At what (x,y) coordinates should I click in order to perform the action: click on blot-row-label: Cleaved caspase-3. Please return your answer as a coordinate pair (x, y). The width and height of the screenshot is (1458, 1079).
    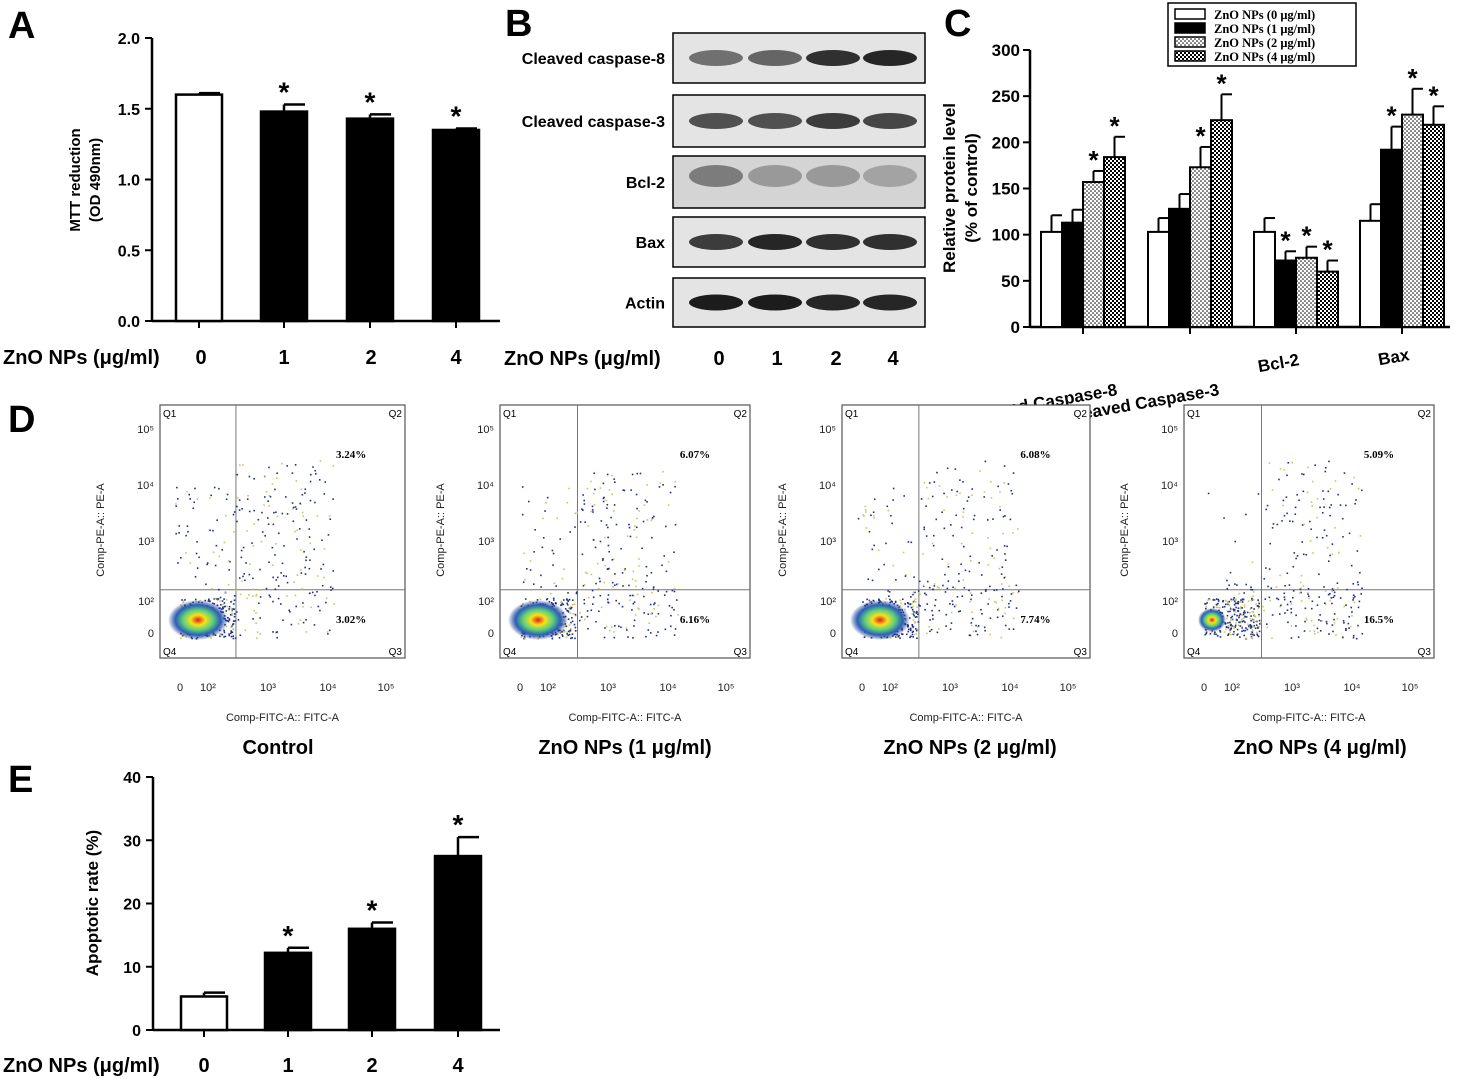
    Looking at the image, I should click on (593, 122).